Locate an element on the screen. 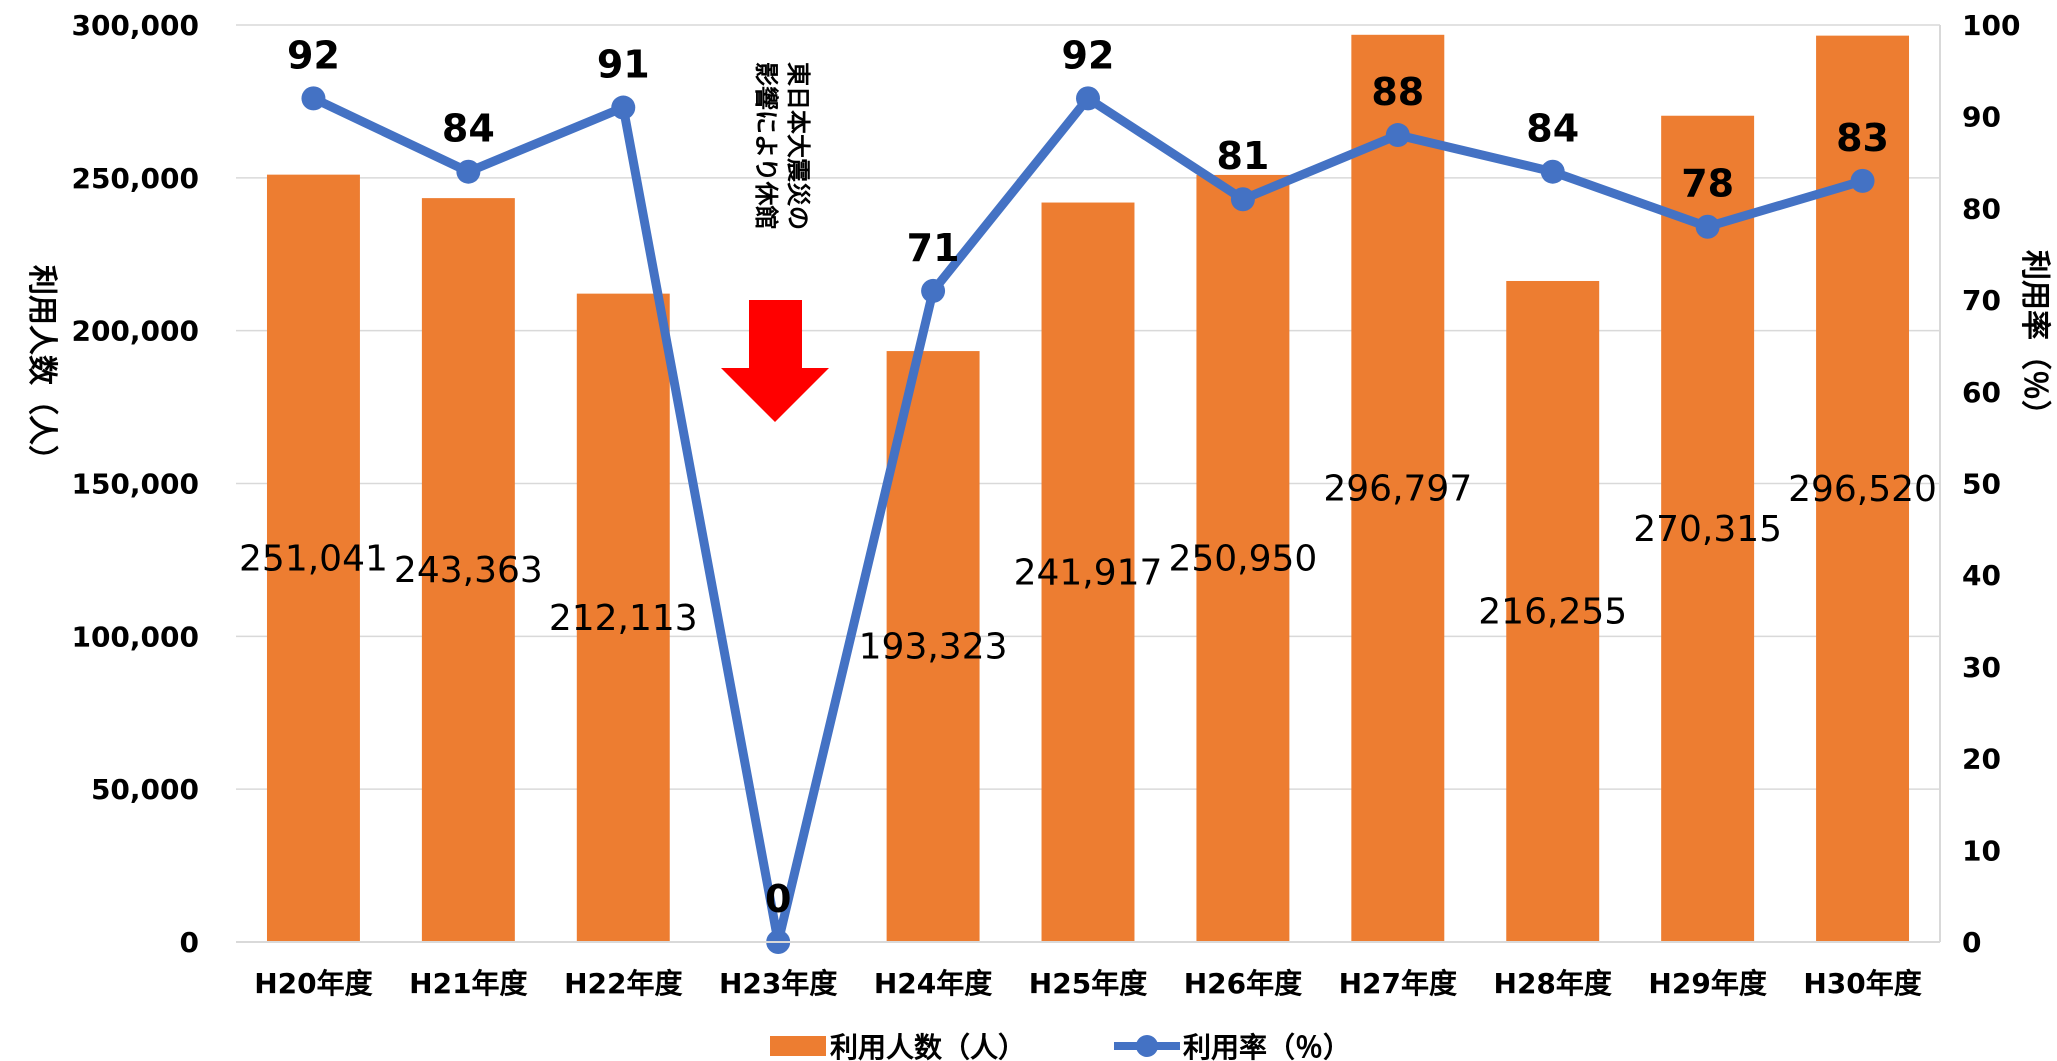 This screenshot has height=1061, width=2057. x-tick-label: H22年度 is located at coordinates (623, 983).